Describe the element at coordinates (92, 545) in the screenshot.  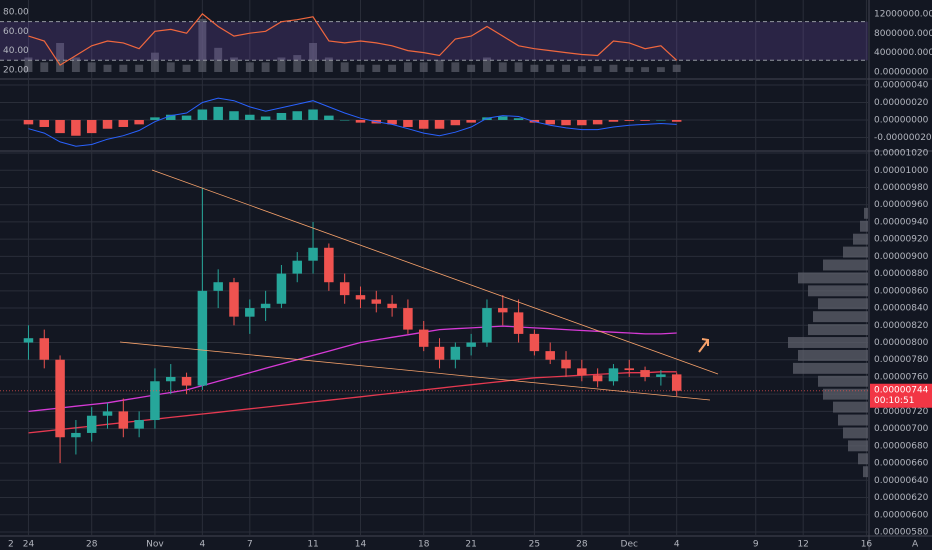
I see `x-tick-label: 28` at that location.